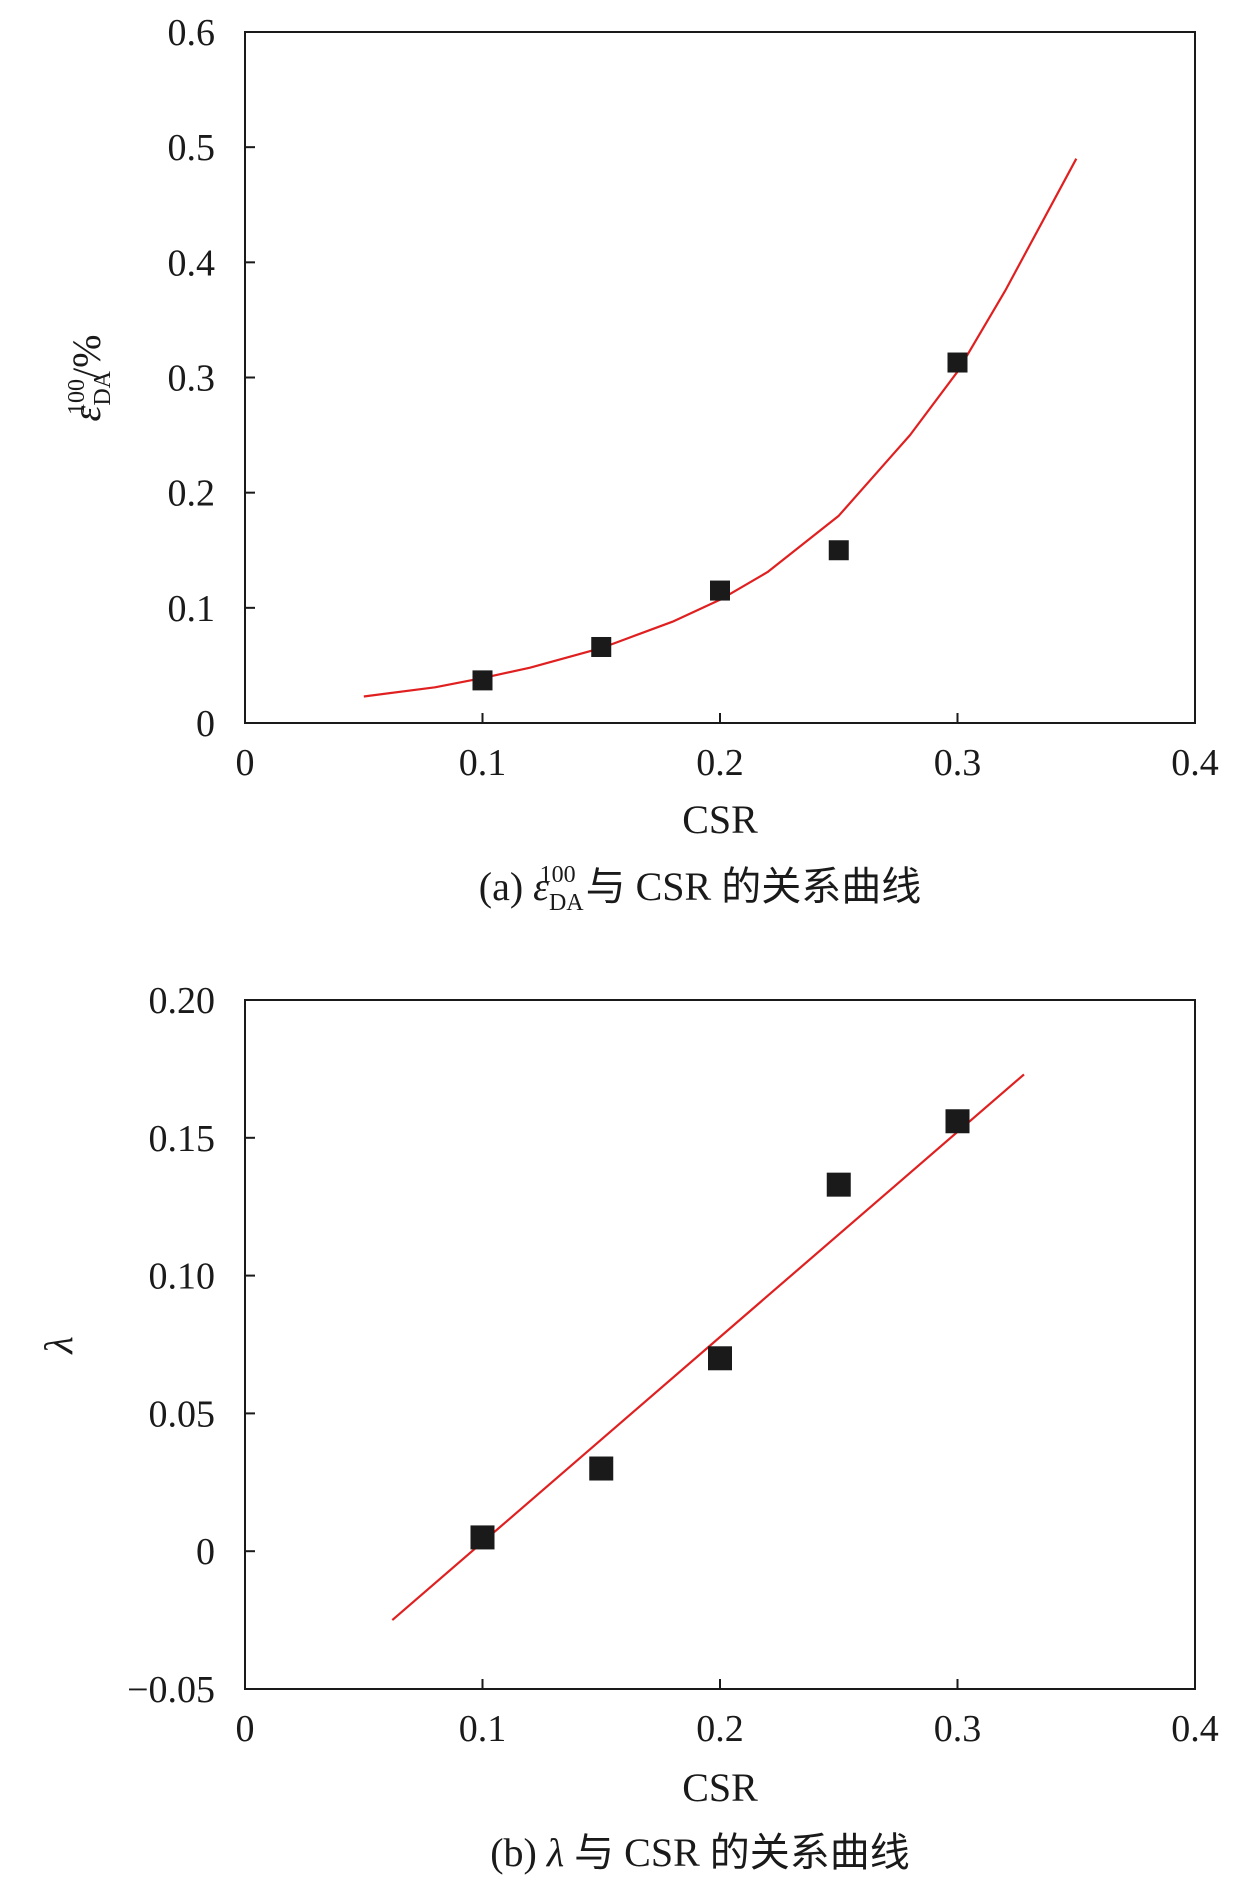  What do you see at coordinates (192, 379) in the screenshot?
I see `y-tick-label: 0.3` at bounding box center [192, 379].